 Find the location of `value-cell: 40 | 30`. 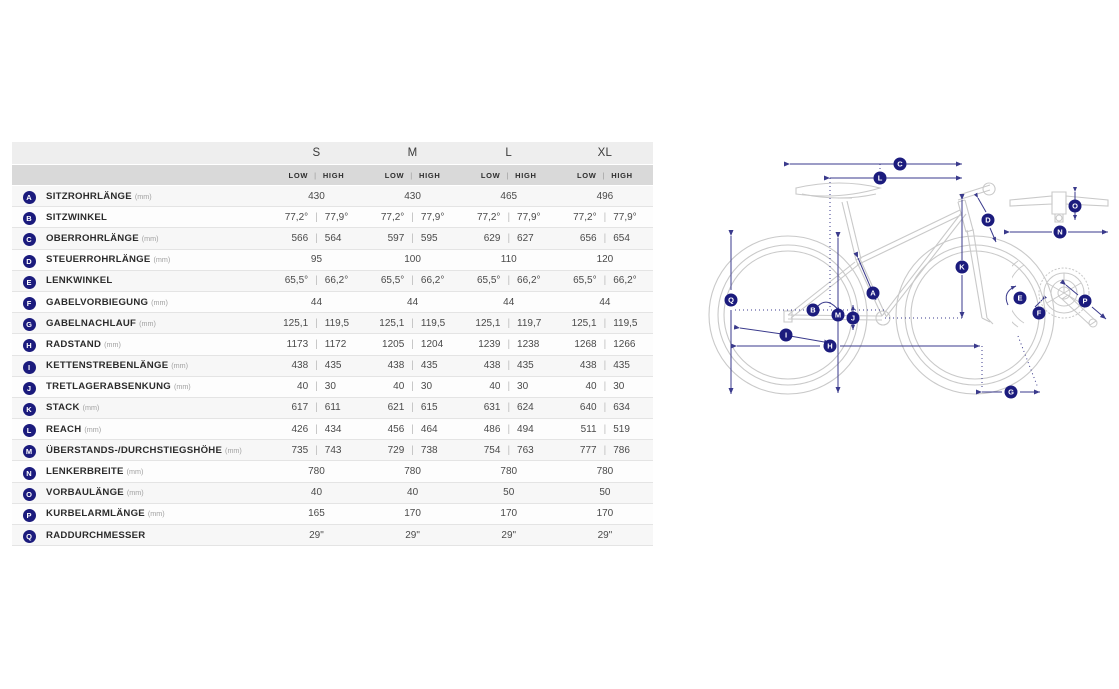

value-cell: 40 | 30 is located at coordinates (604, 387).